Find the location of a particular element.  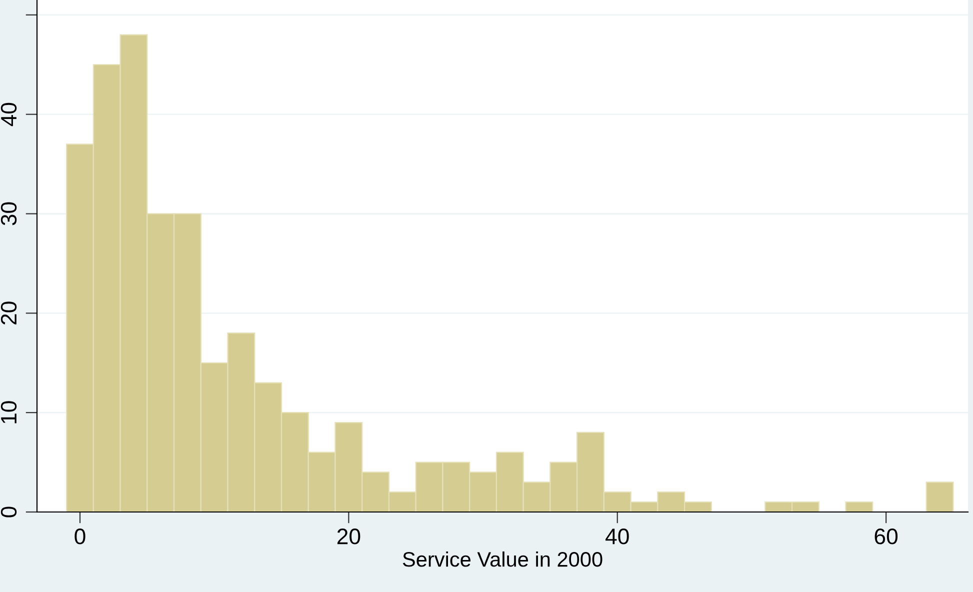

x-tick-label: 0 is located at coordinates (80, 536).